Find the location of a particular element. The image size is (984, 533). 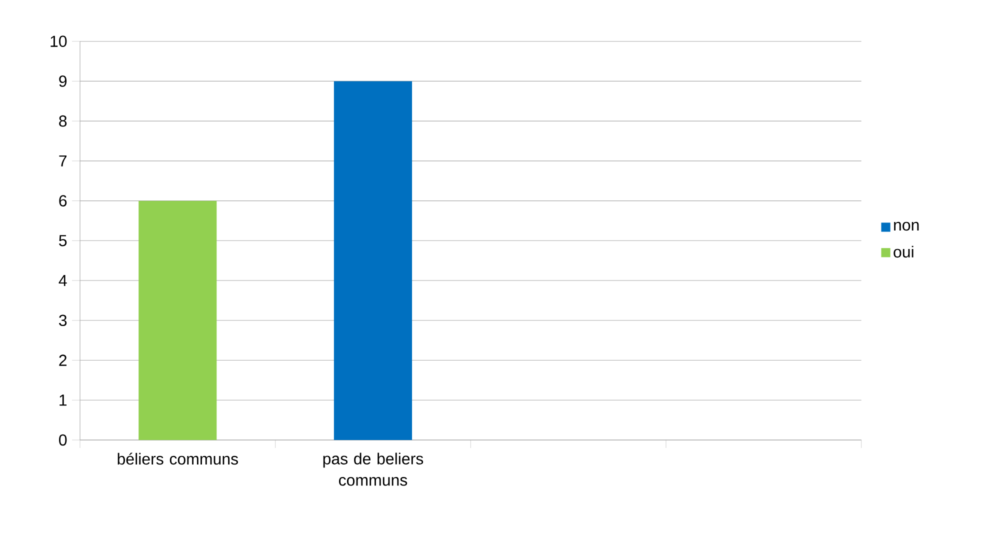

y-tick-label: 2 is located at coordinates (62, 360).